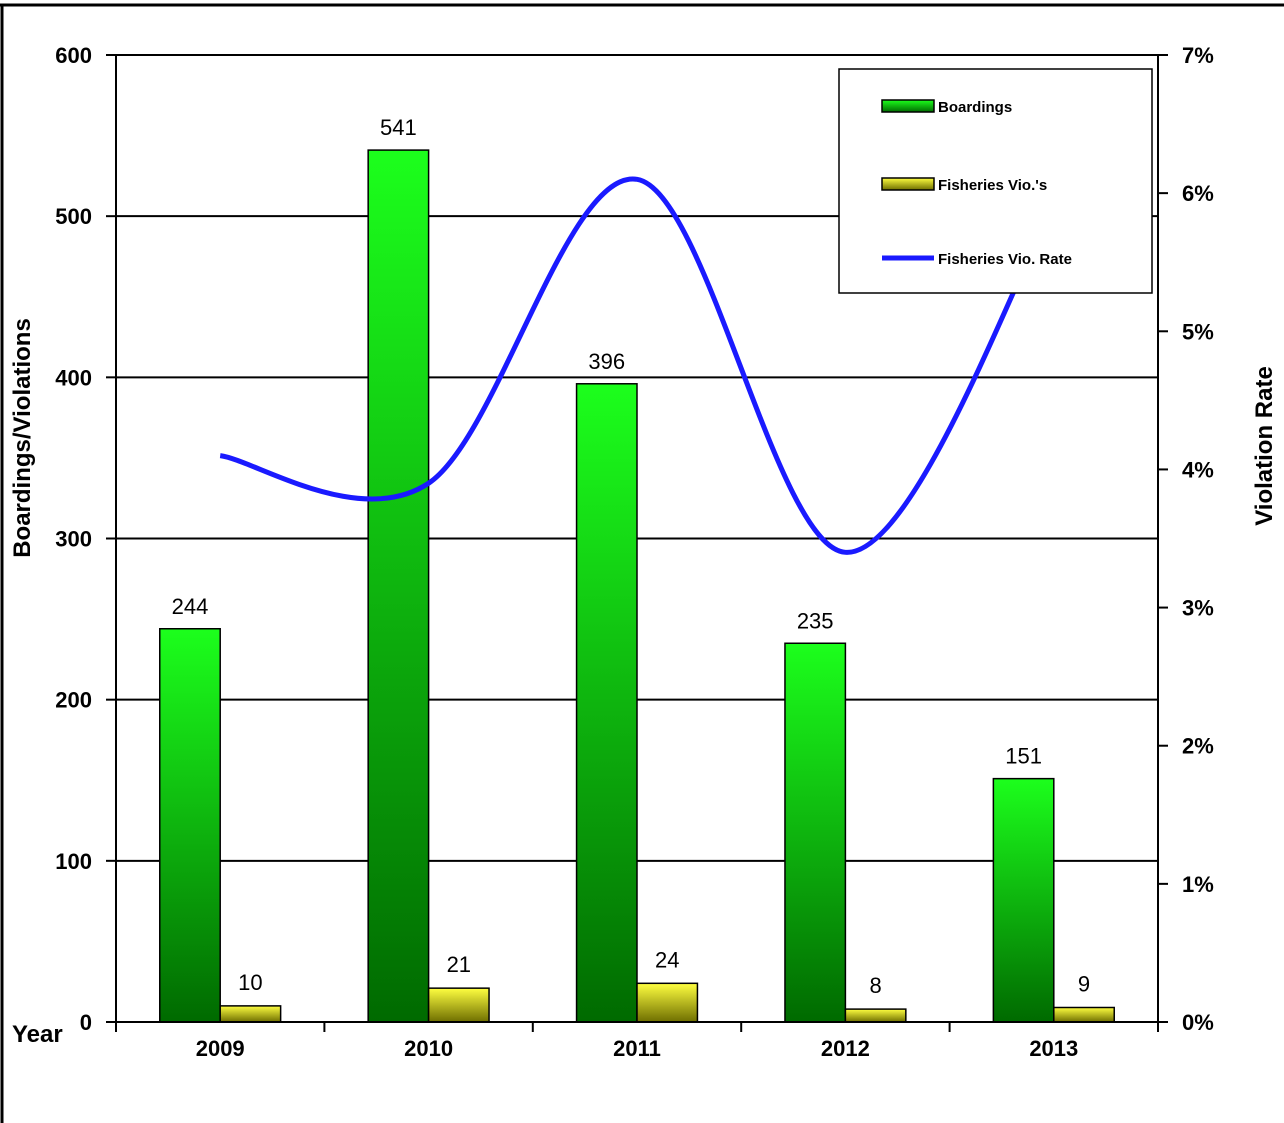 Image resolution: width=1284 pixels, height=1123 pixels. Describe the element at coordinates (250, 982) in the screenshot. I see `data-label-fisheries-vios: 10` at that location.